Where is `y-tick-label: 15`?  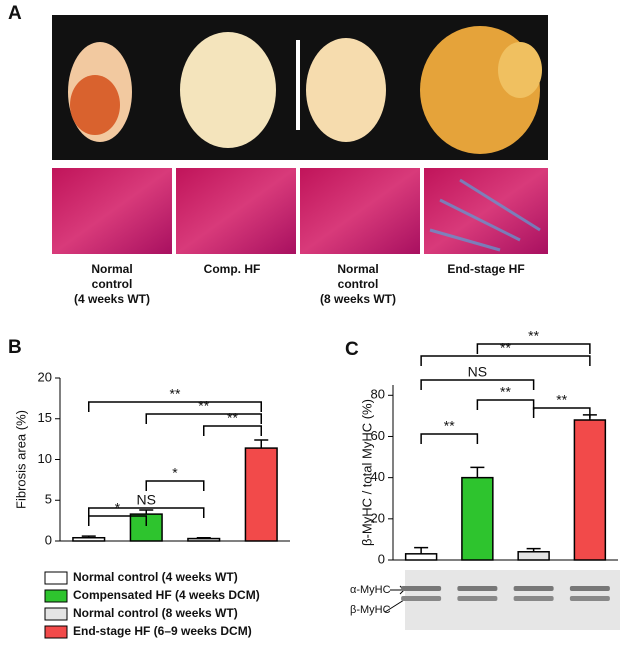
y-tick-label: 15 is located at coordinates (45, 417).